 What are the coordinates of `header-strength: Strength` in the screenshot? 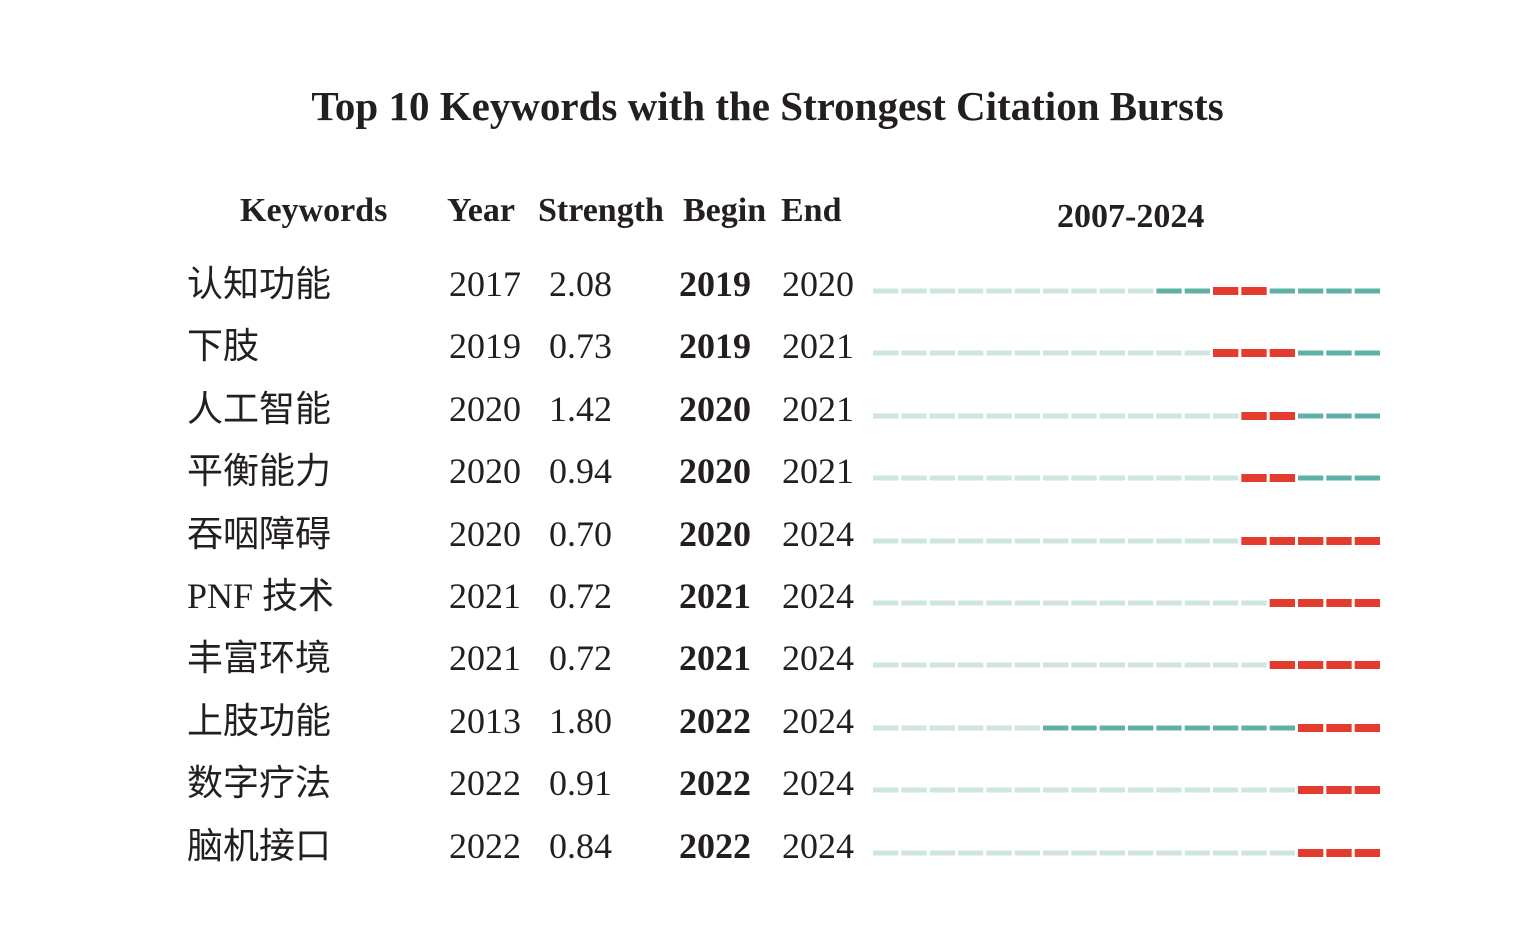 It's located at (601, 210).